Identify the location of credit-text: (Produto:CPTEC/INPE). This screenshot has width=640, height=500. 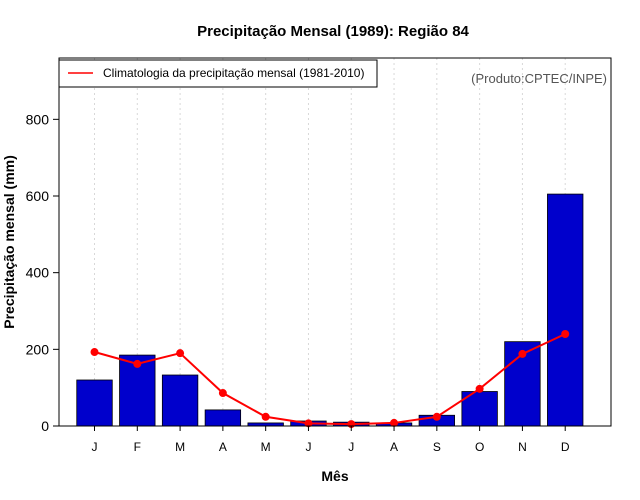
(539, 78).